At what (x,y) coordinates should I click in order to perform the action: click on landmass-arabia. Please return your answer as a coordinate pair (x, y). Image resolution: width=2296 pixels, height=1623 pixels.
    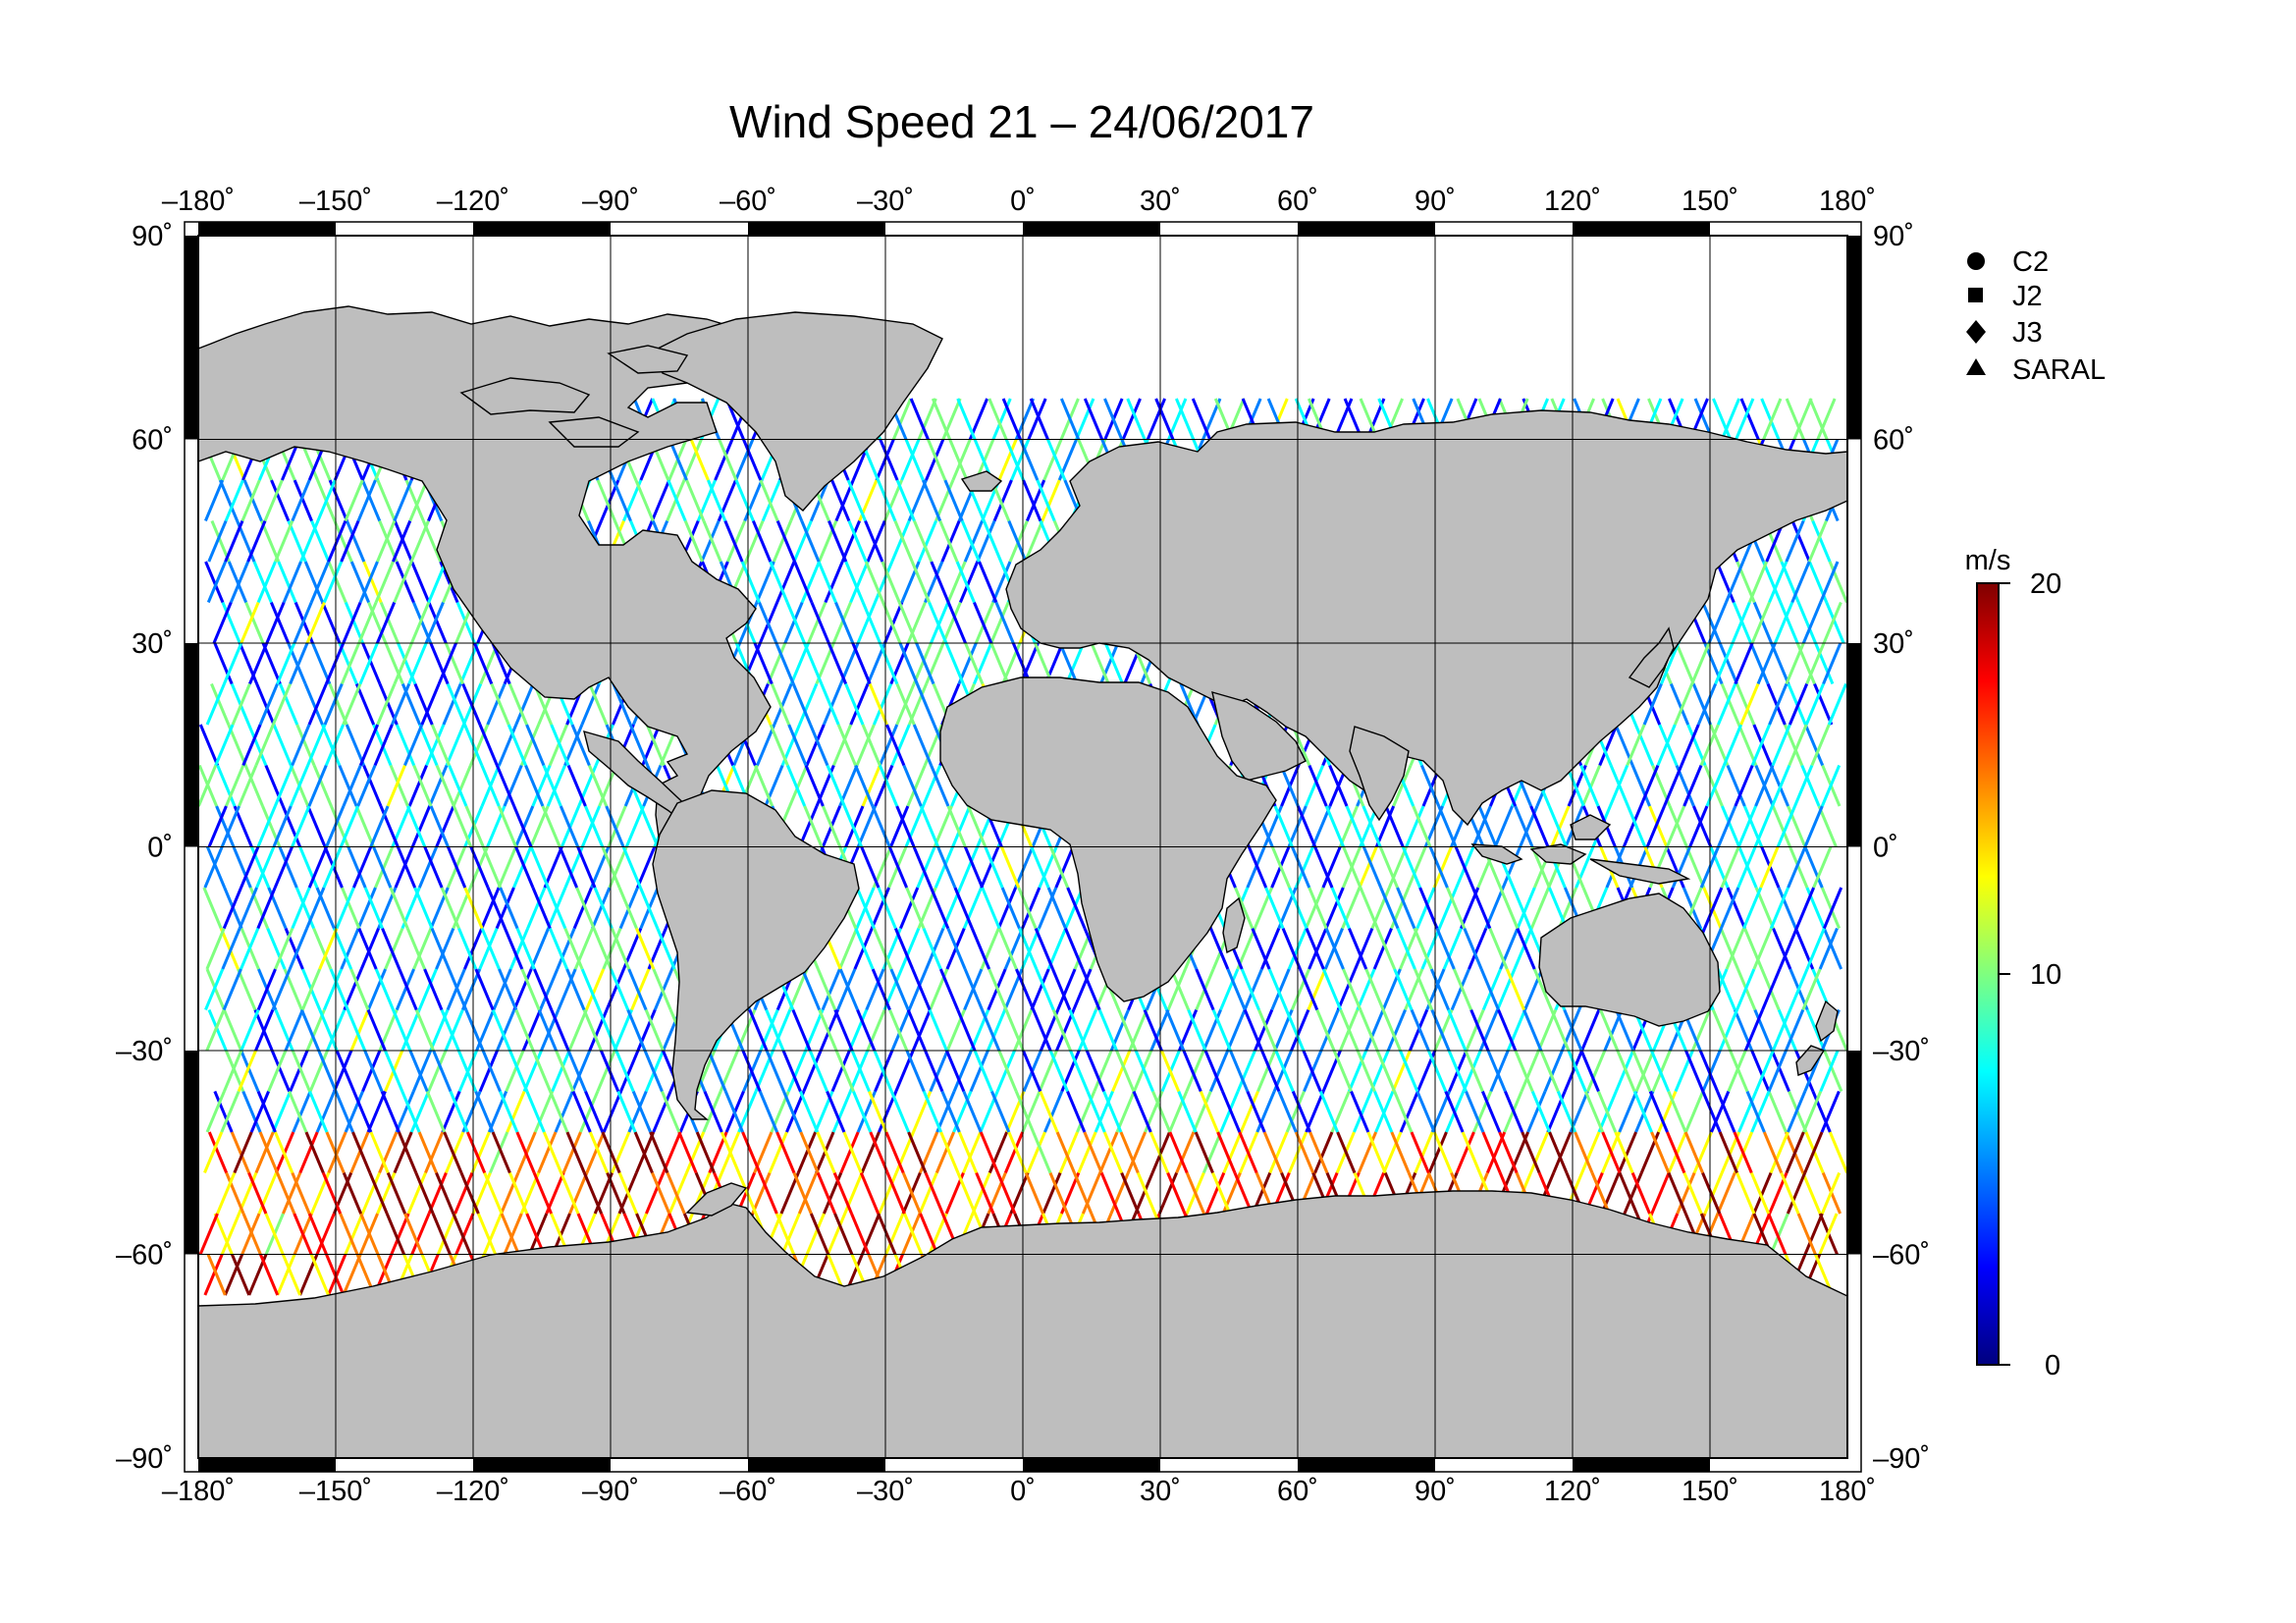
    Looking at the image, I should click on (1259, 736).